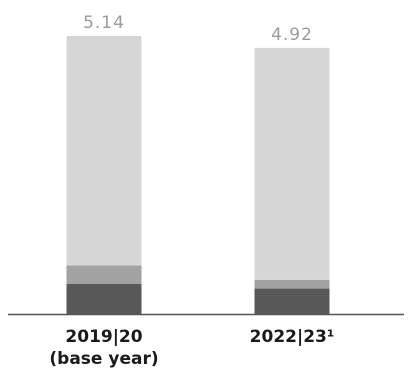 This screenshot has height=378, width=408. I want to click on category-label-1-line-2: (base year), so click(103, 359).